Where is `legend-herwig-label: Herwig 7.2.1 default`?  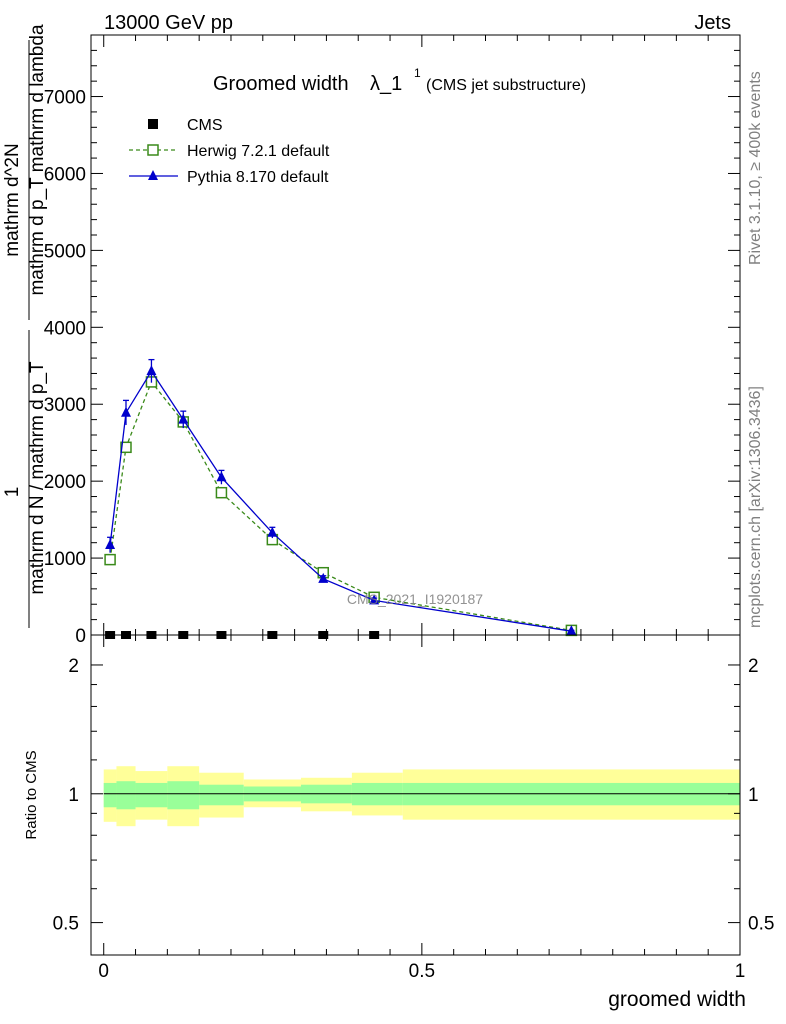
legend-herwig-label: Herwig 7.2.1 default is located at coordinates (258, 151).